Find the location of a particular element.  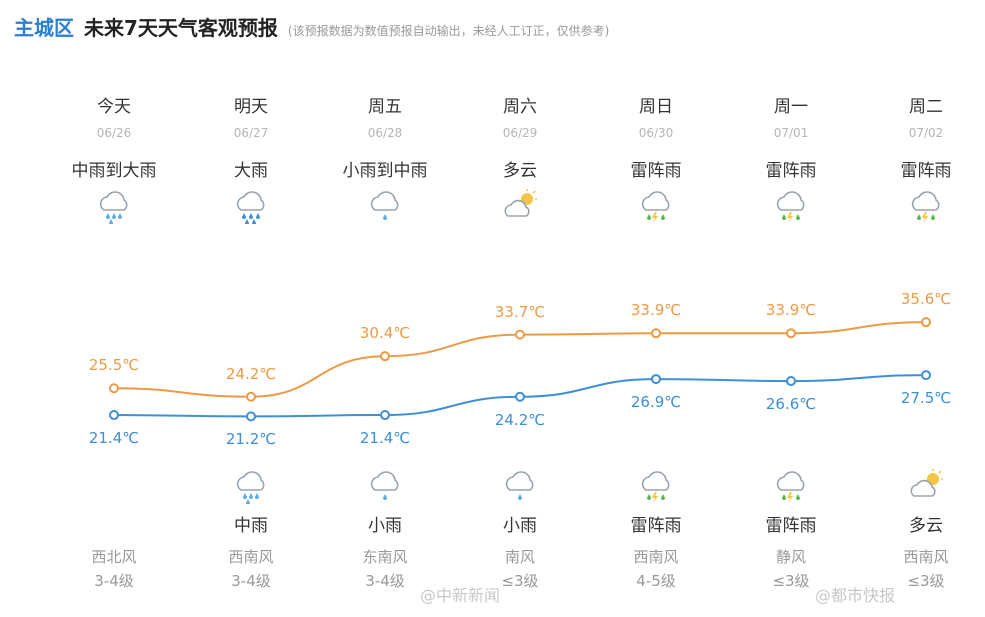

day-date: 06/26 is located at coordinates (114, 133).